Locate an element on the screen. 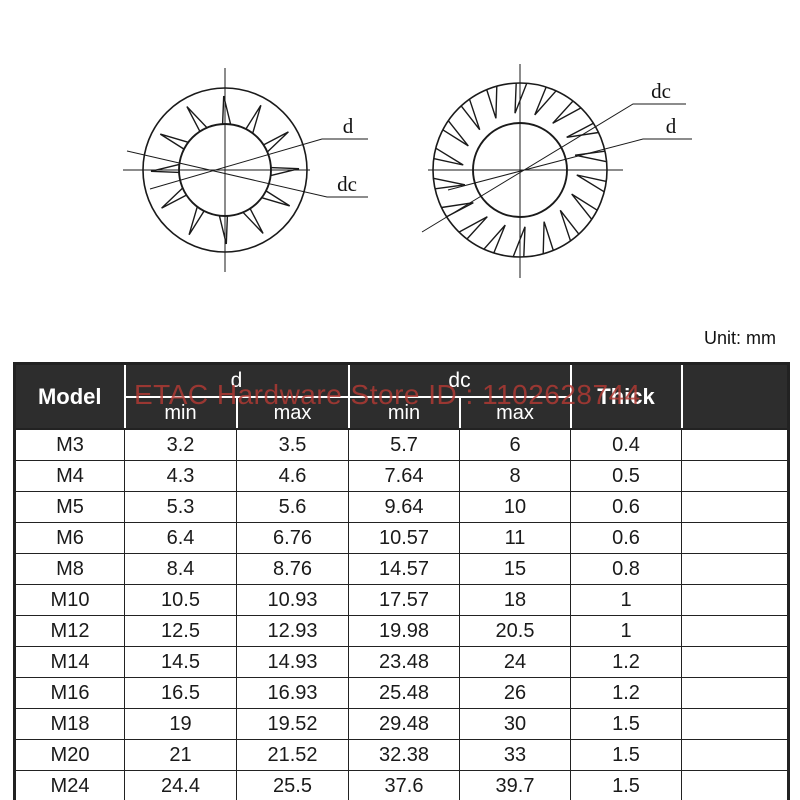 The height and width of the screenshot is (800, 800). table-row: M24 24.4 25.5 37.6 39.7 1.5 is located at coordinates (401, 785).